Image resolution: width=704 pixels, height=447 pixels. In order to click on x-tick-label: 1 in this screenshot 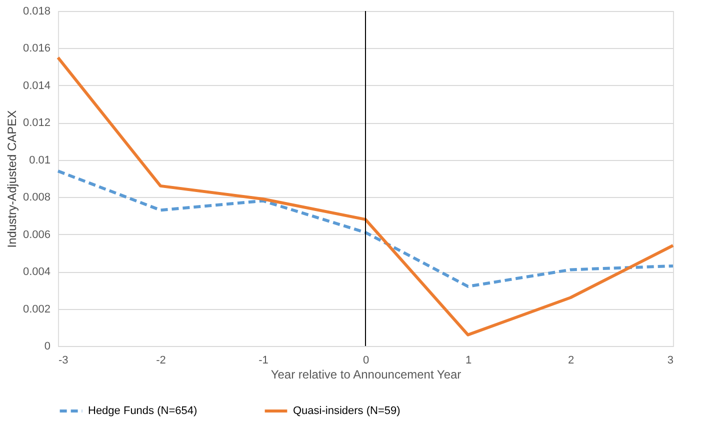, I will do `click(468, 360)`.